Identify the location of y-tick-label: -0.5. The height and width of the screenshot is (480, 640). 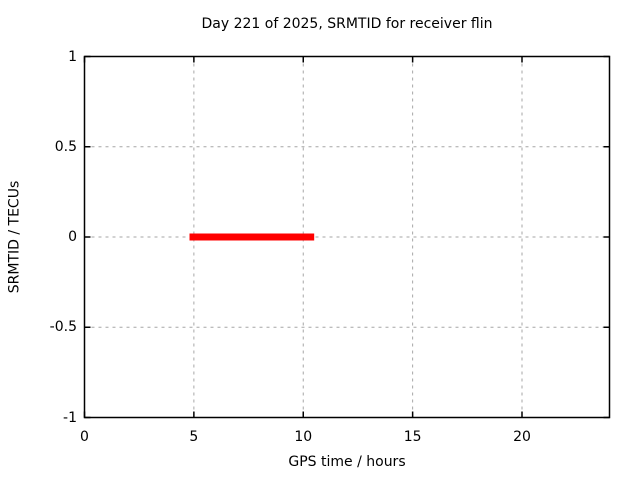
(63, 327).